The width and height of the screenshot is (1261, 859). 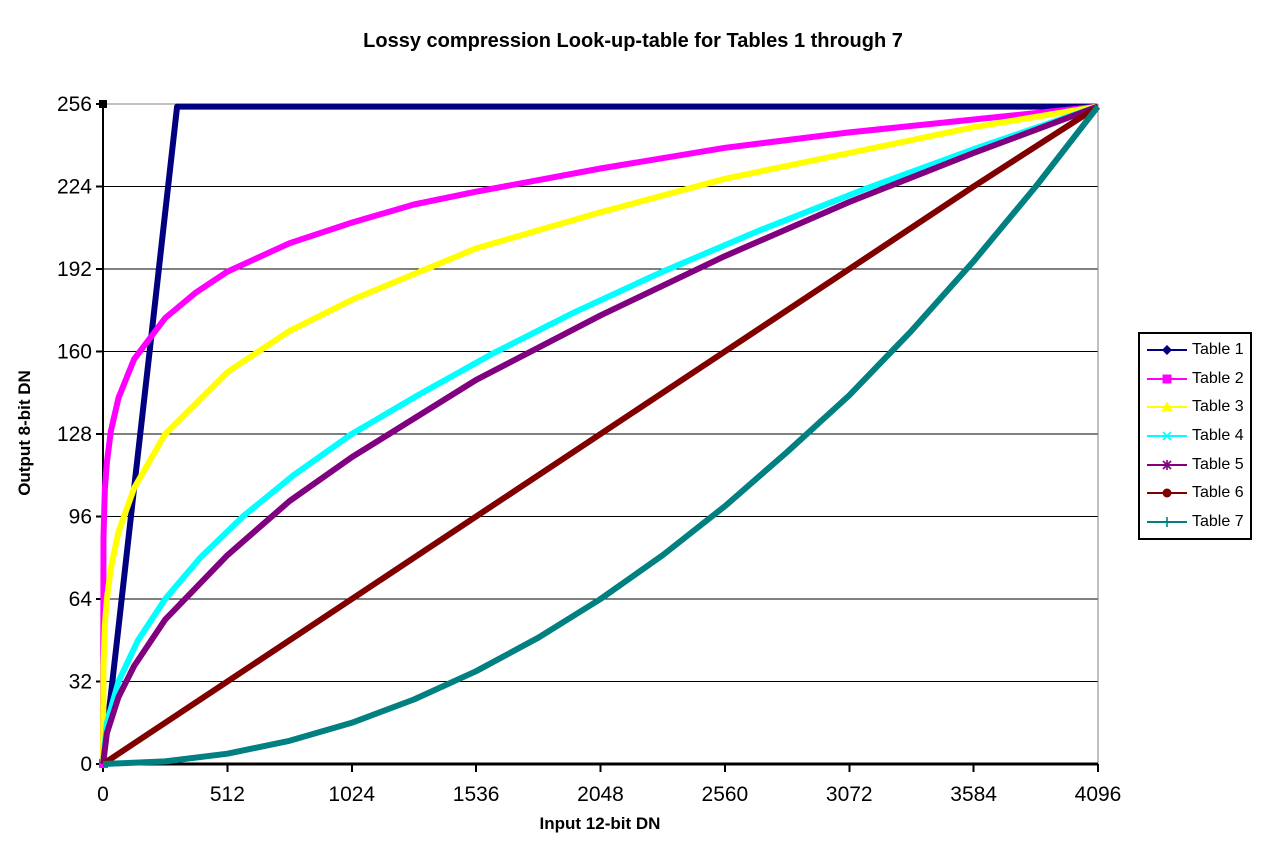 I want to click on y-tick-label-64: 64, so click(x=81, y=599).